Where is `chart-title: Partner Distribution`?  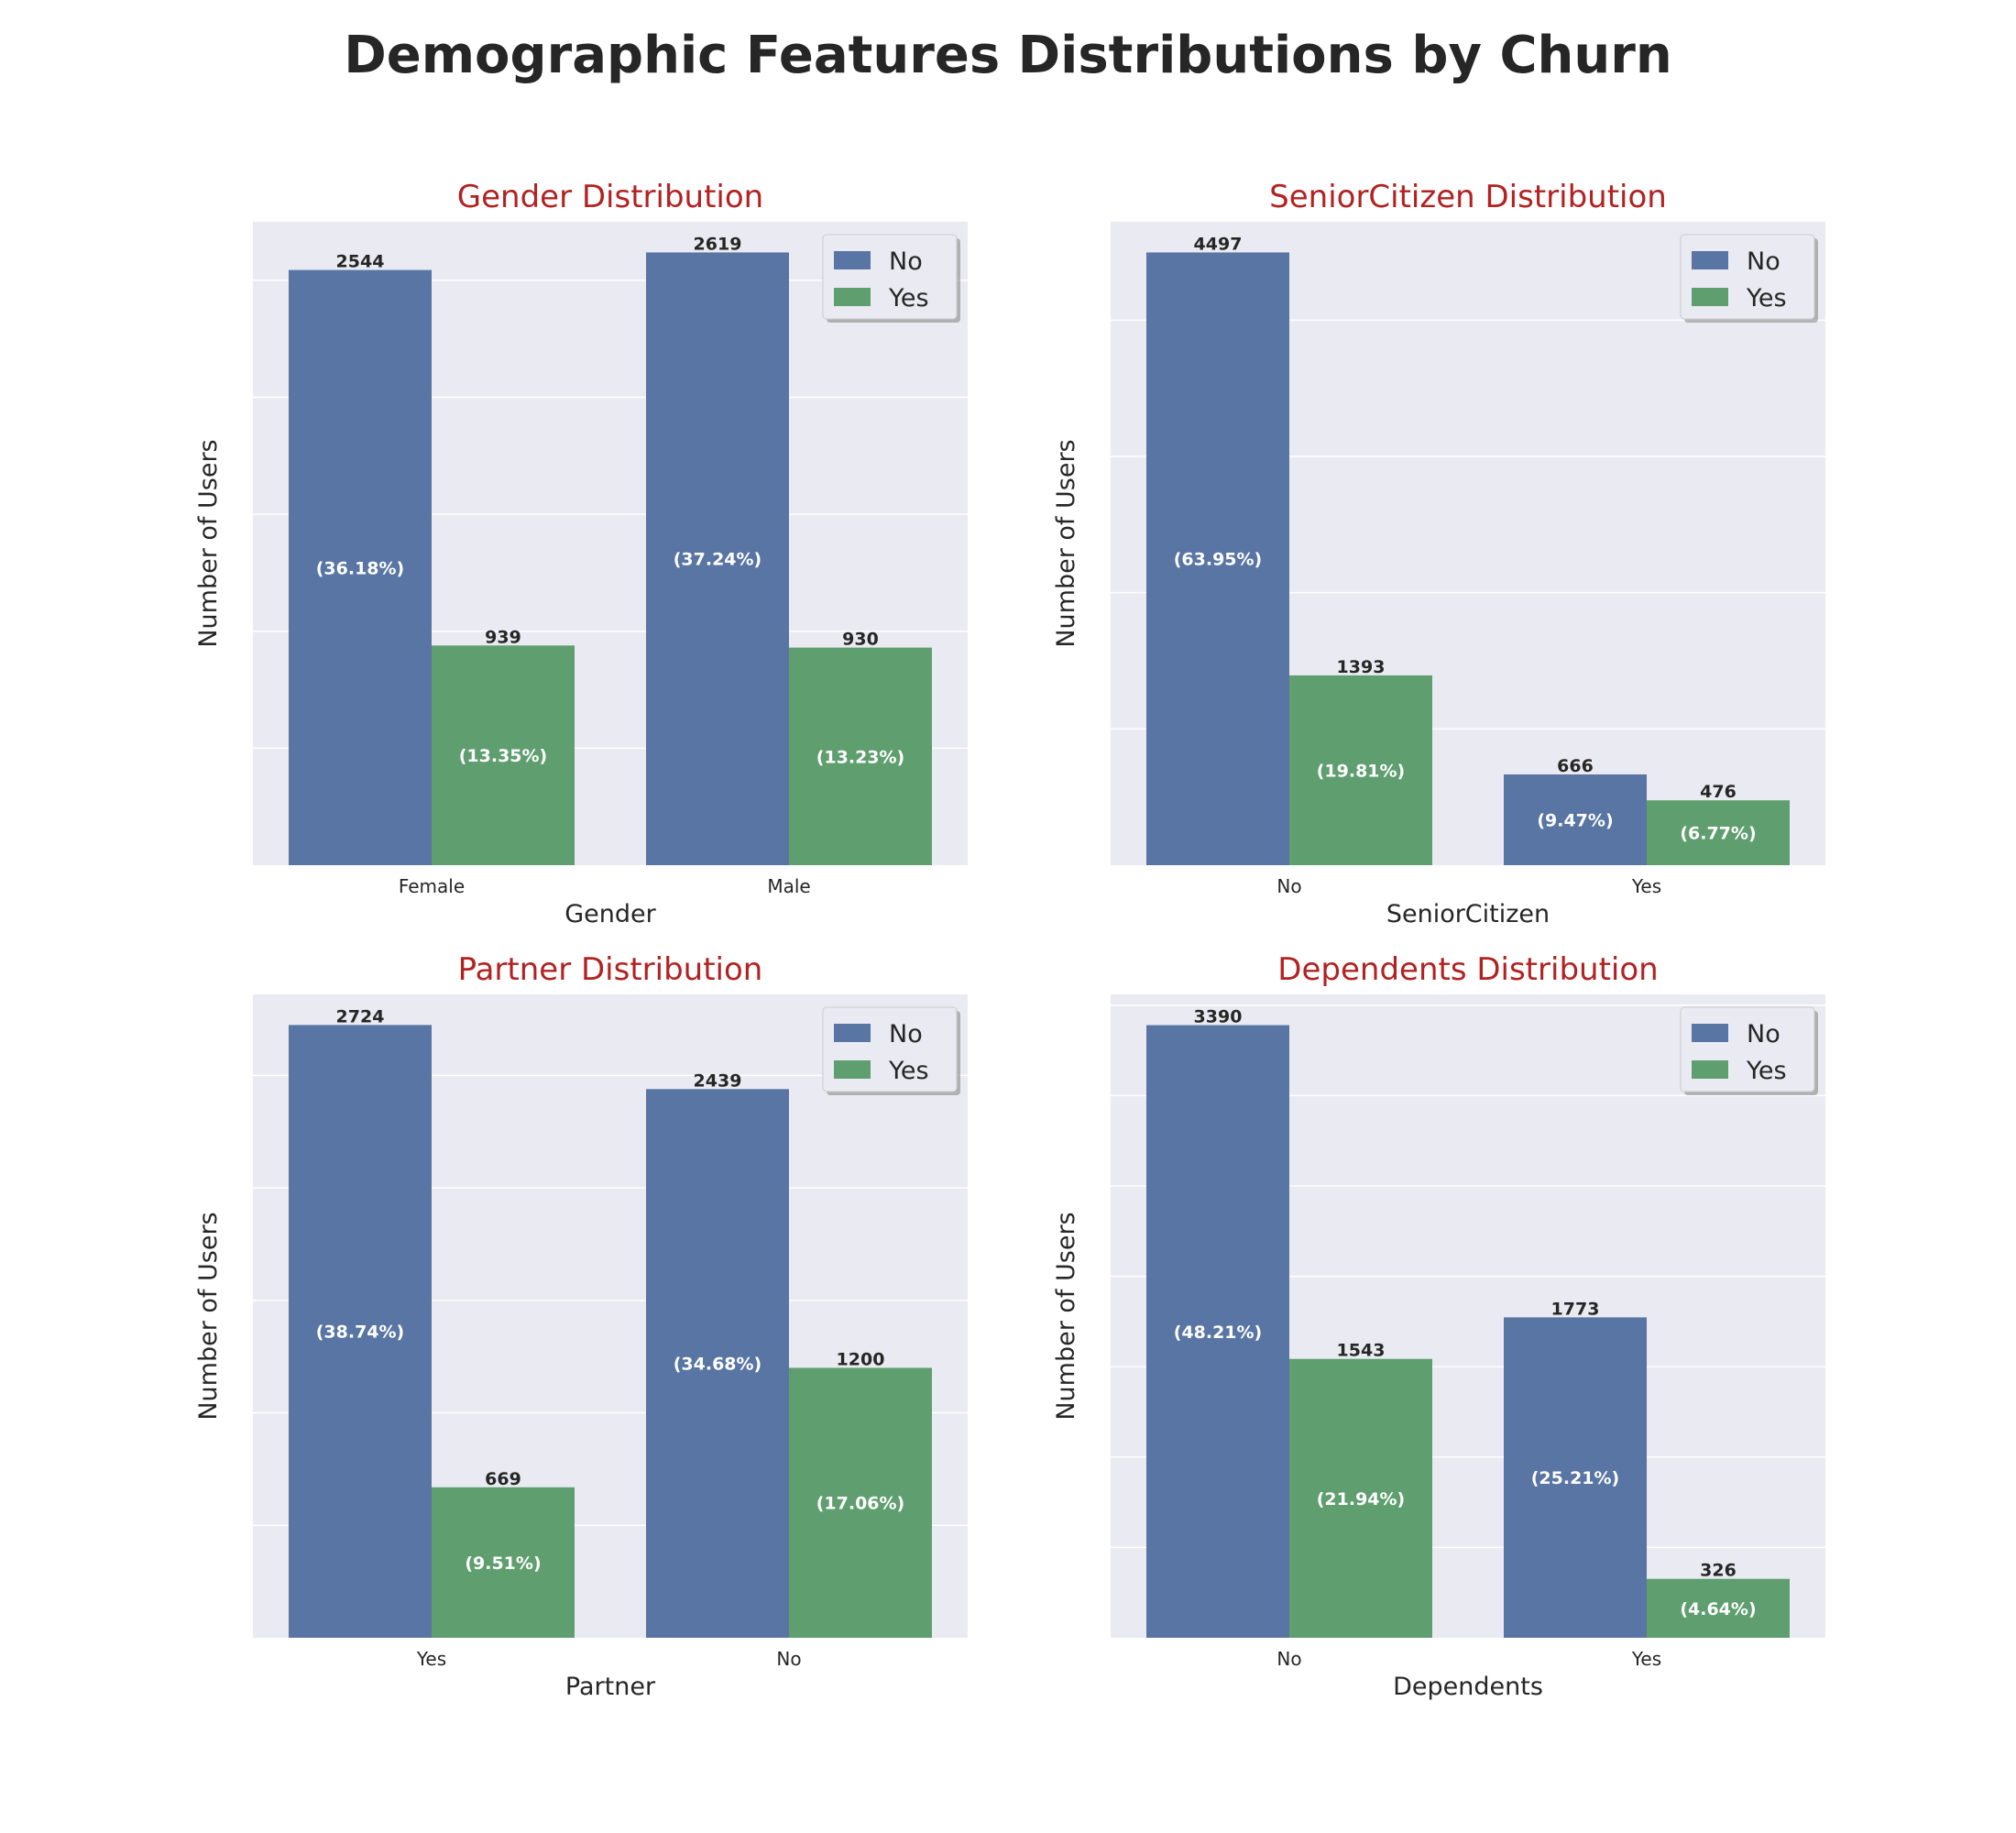
chart-title: Partner Distribution is located at coordinates (610, 969).